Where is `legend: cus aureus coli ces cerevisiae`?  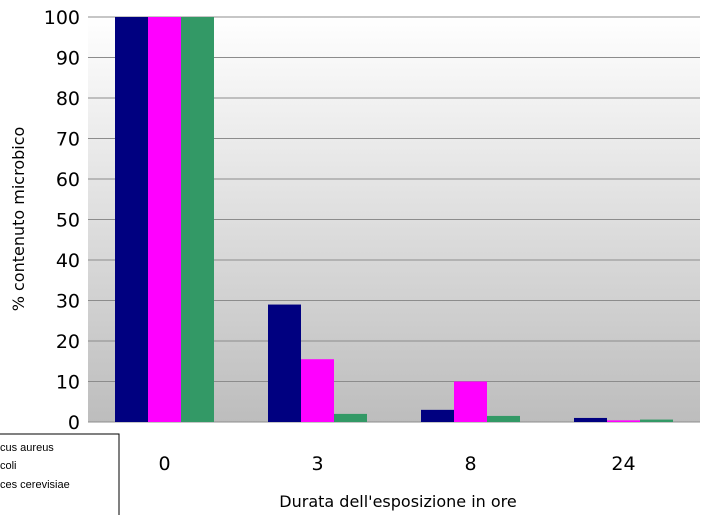 legend: cus aureus coli ces cerevisiae is located at coordinates (60, 474).